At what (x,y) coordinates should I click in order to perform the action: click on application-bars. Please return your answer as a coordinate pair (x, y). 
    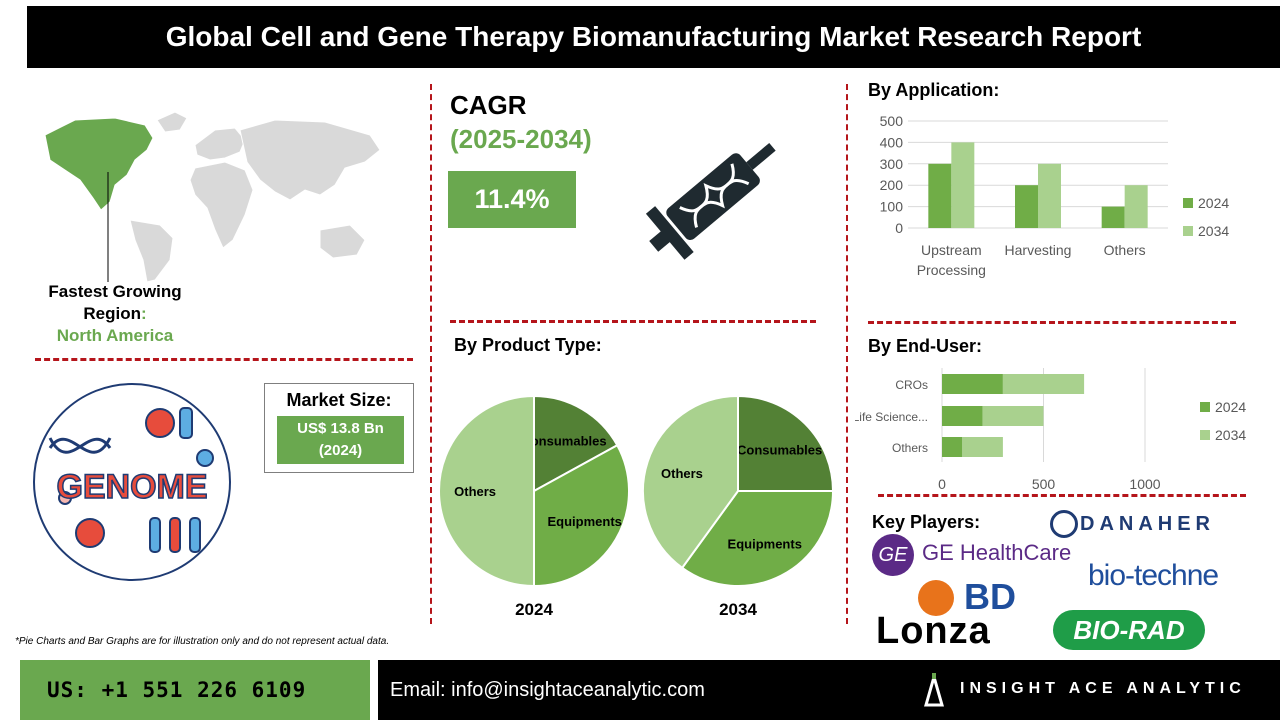
    Looking at the image, I should click on (1038, 185).